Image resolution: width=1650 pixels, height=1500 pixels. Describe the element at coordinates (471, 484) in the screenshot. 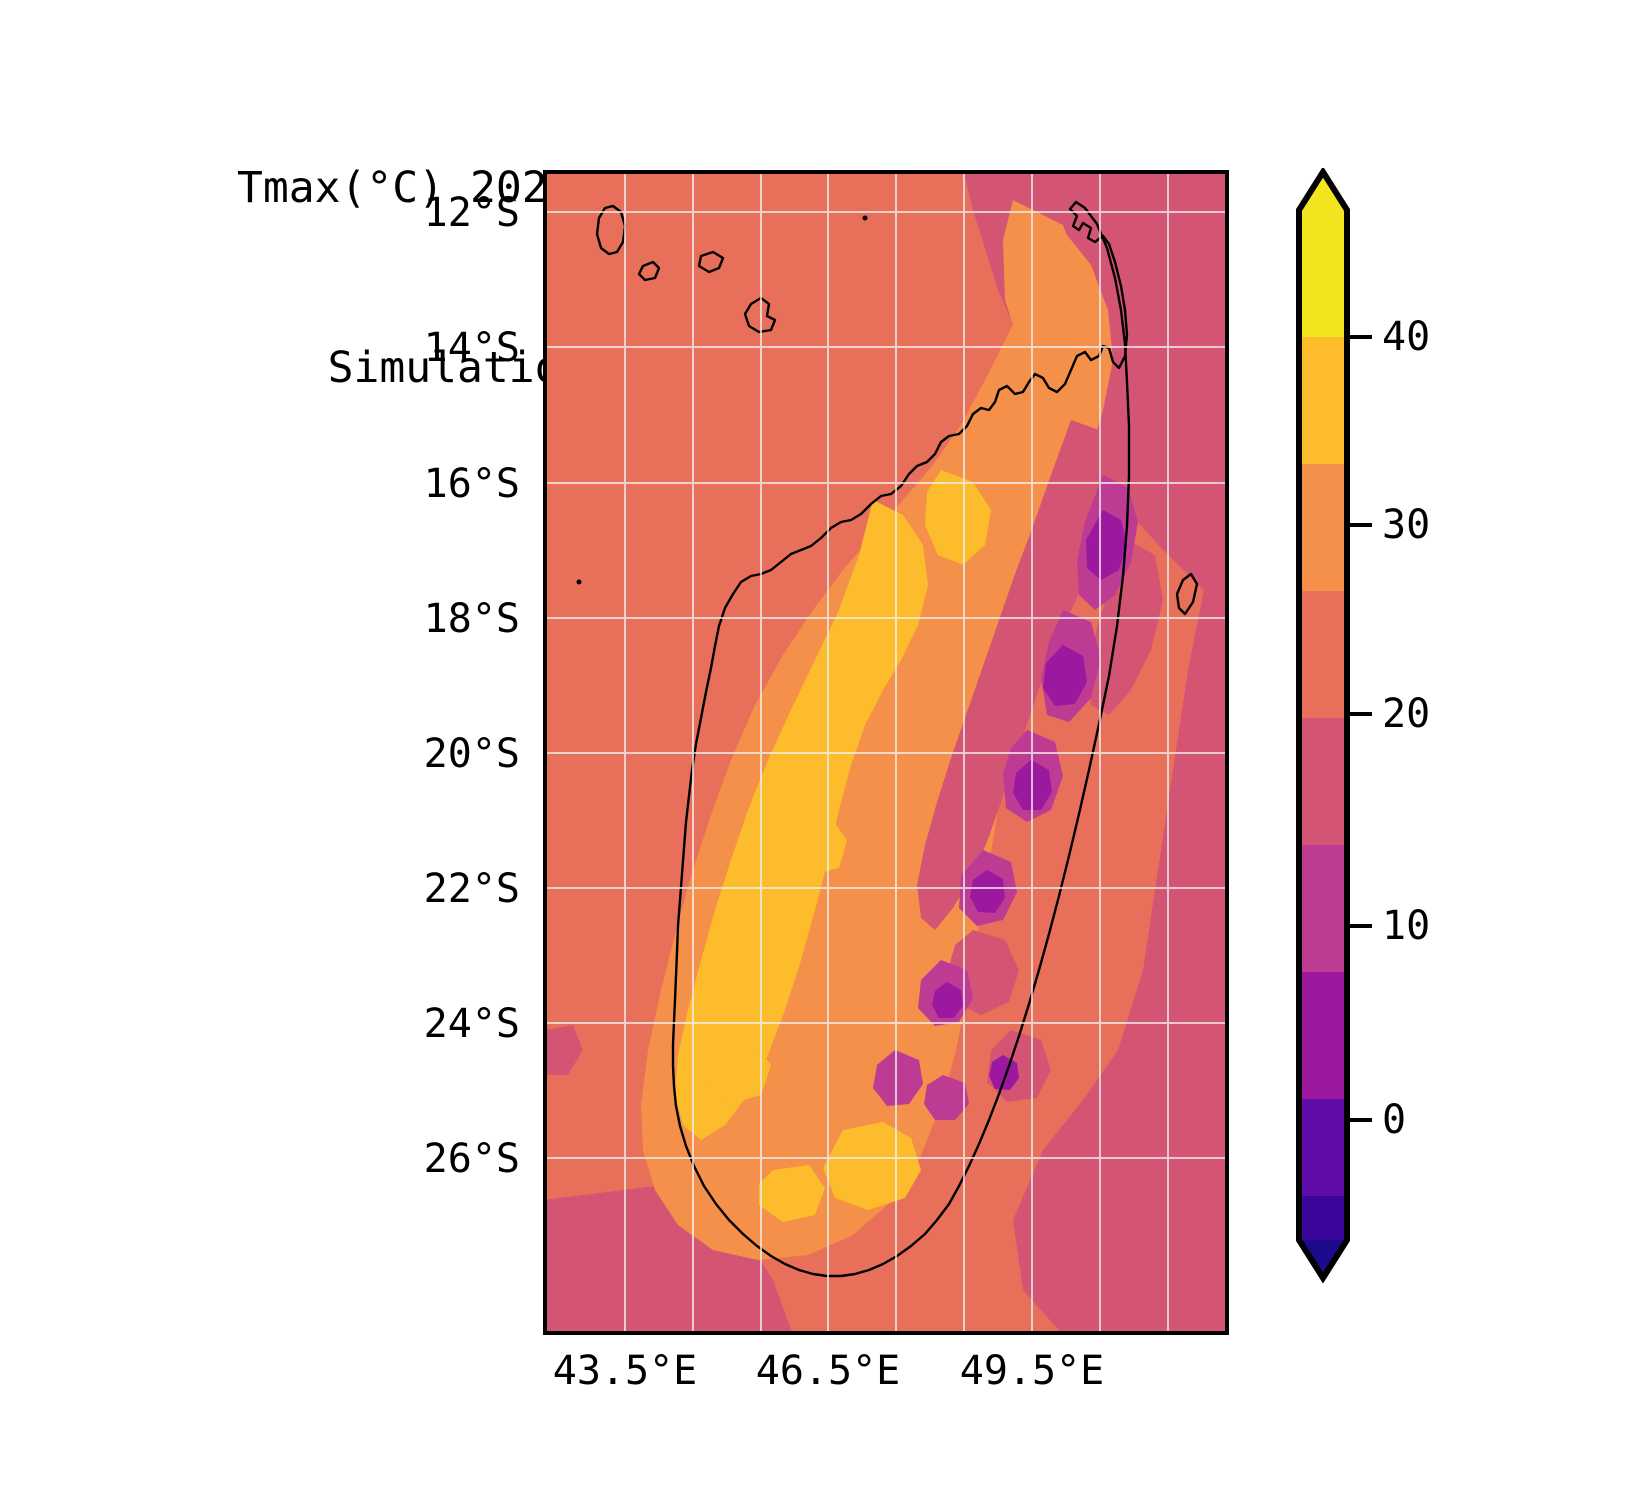

I see `ytick-label: 16°S` at that location.